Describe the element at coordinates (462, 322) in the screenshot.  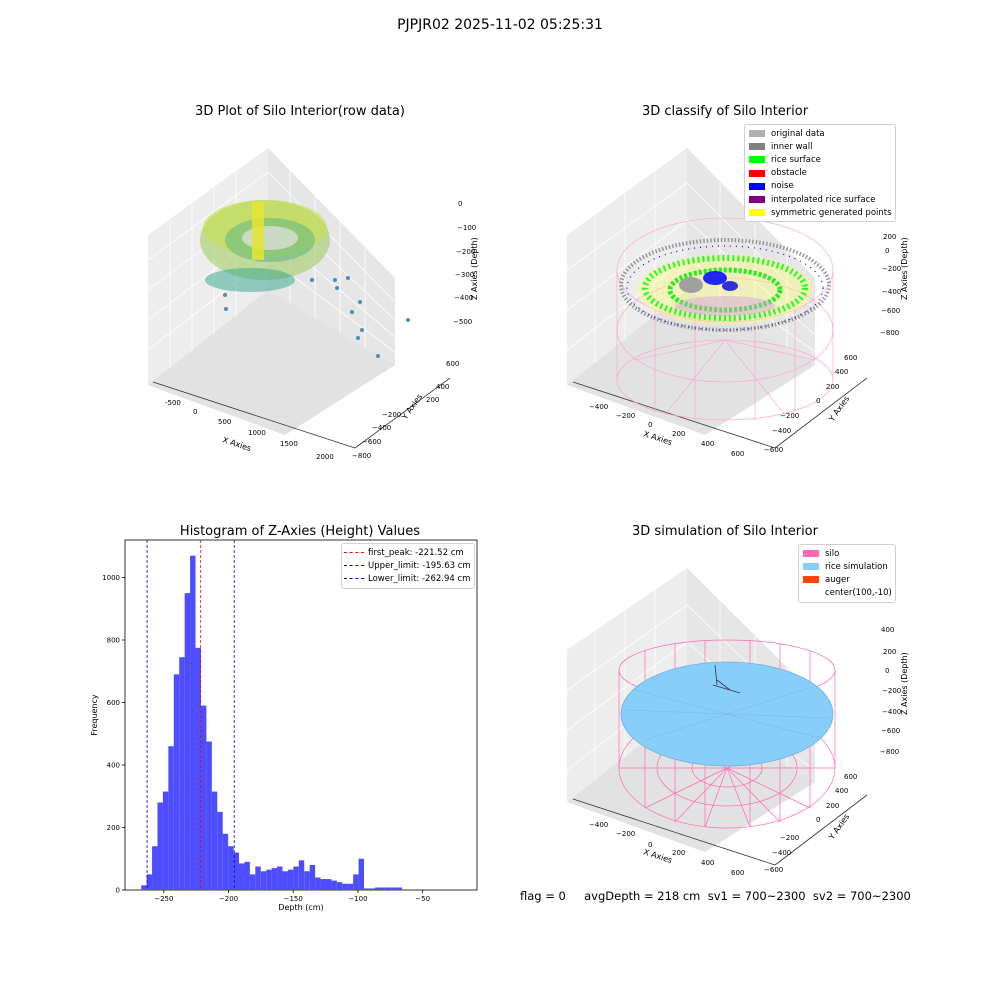
I see `tick-label: −500` at that location.